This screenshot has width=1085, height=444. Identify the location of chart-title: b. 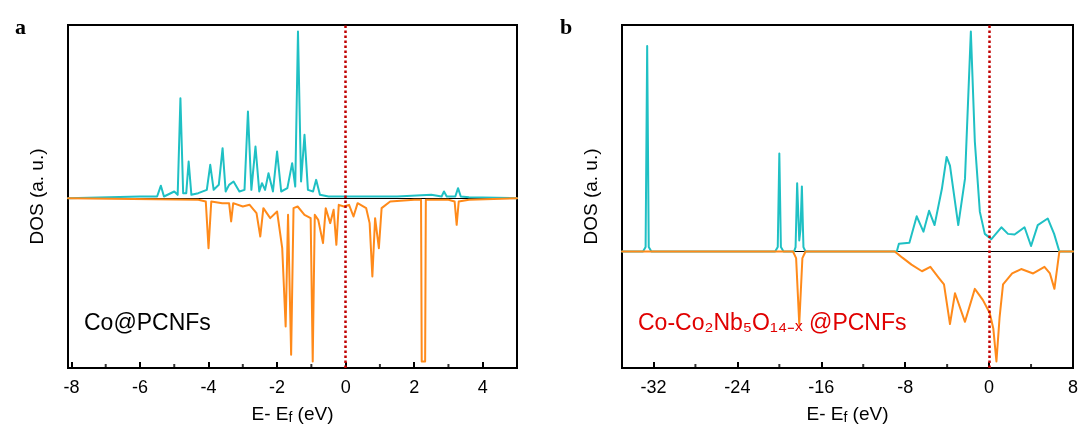
(566, 26).